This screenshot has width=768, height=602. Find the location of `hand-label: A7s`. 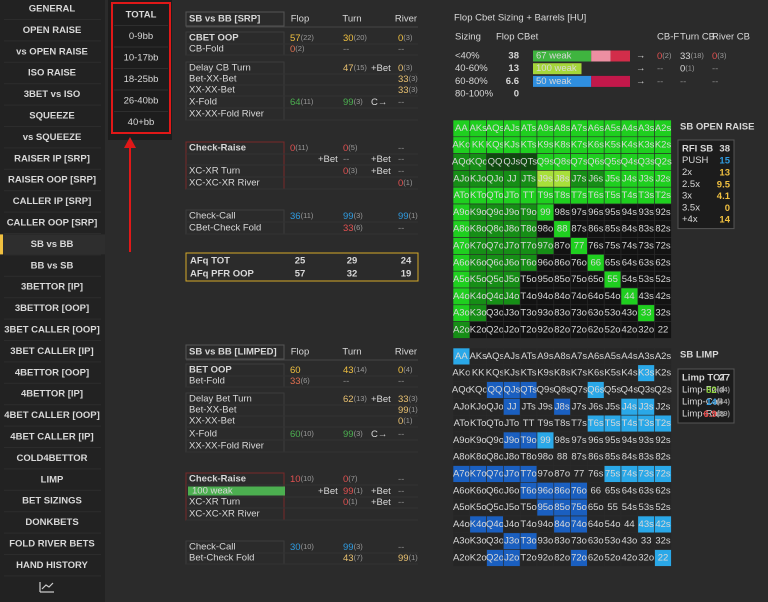

hand-label: A7s is located at coordinates (579, 128).